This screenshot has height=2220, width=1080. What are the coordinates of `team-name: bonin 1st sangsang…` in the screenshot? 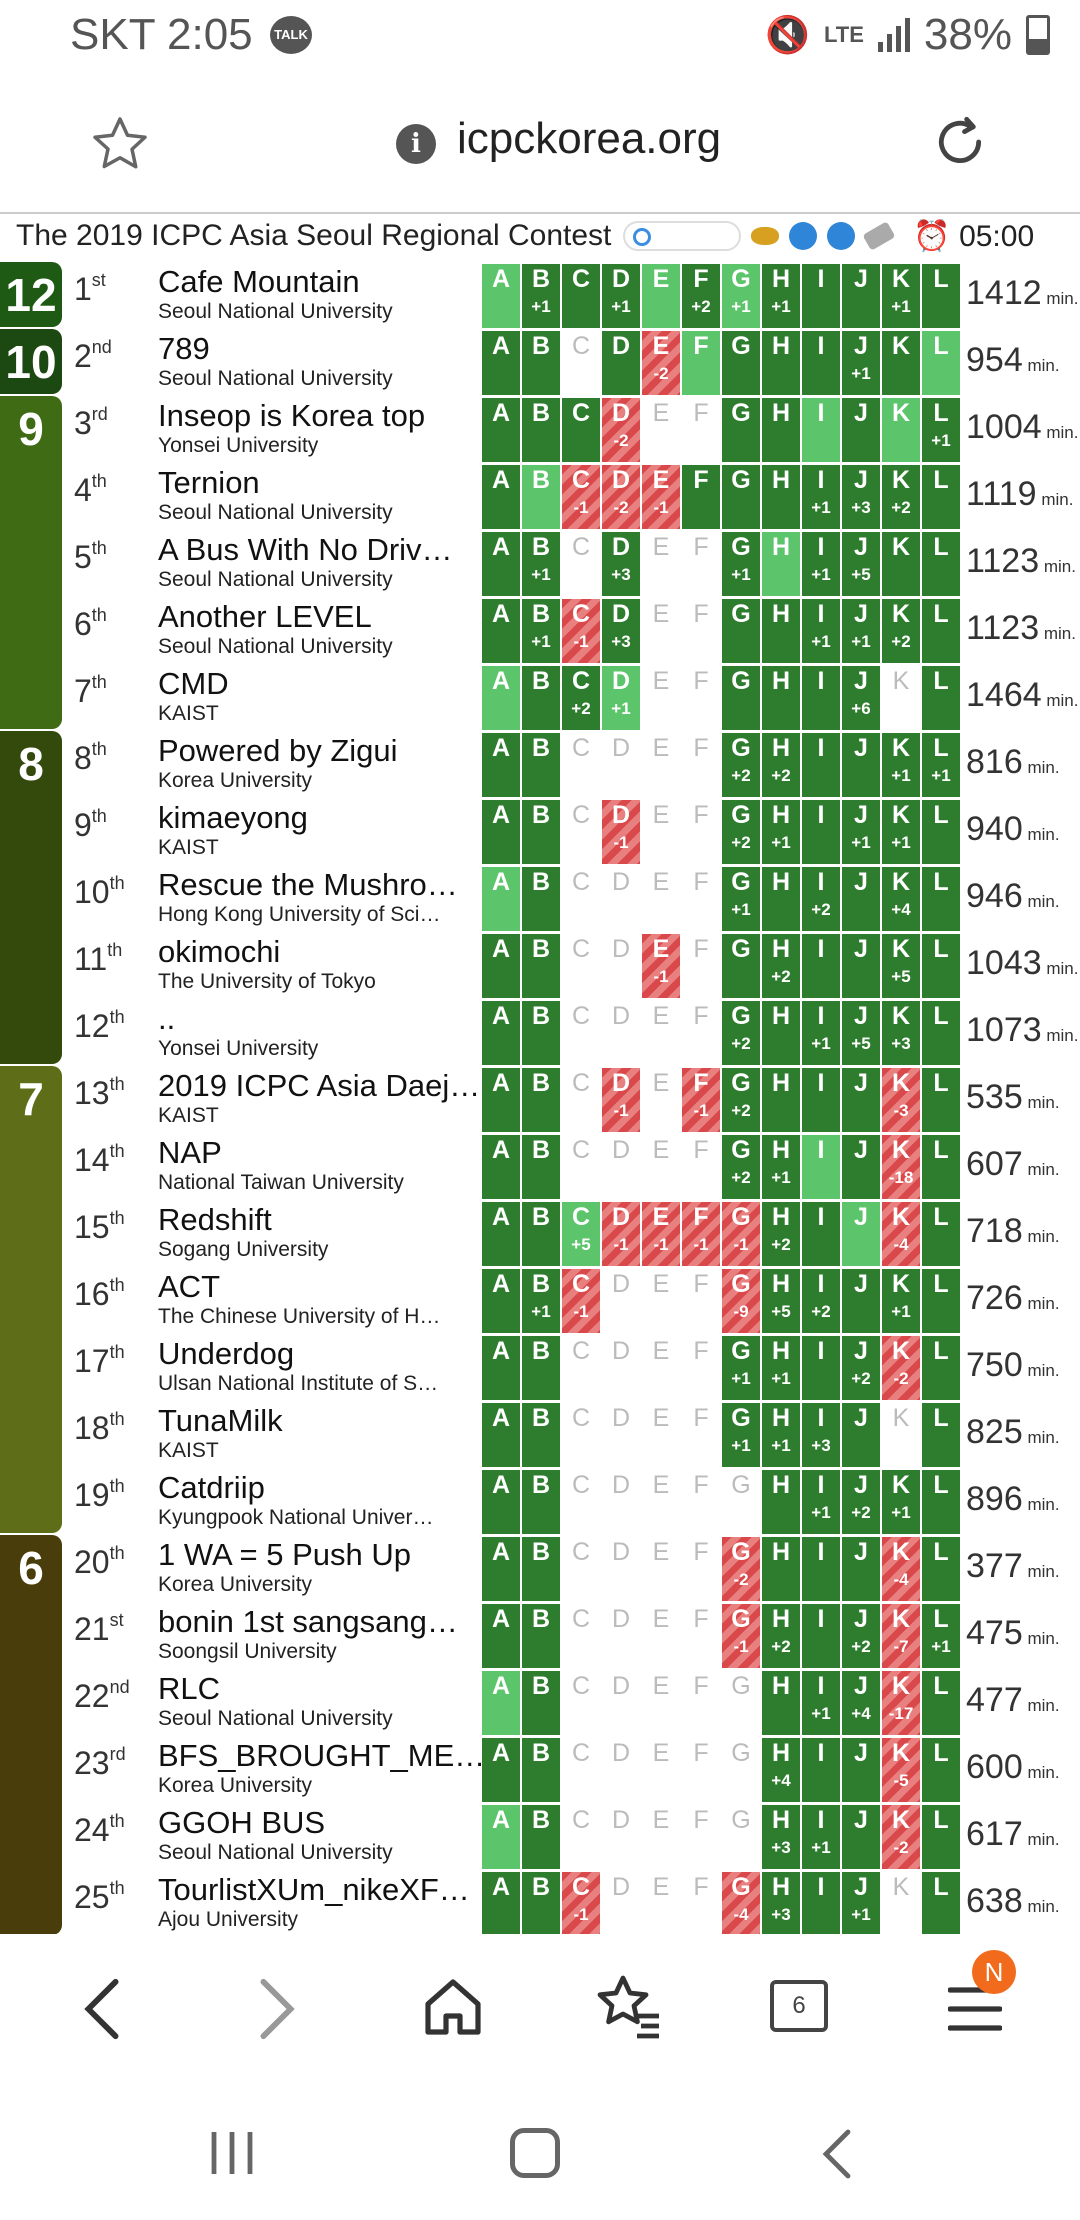 It's located at (308, 1621).